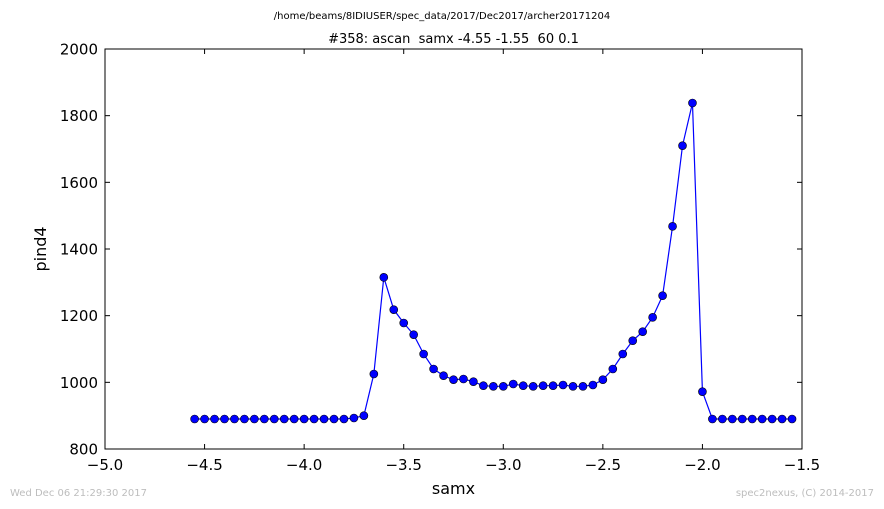  What do you see at coordinates (304, 465) in the screenshot?
I see `x-tick-label: −4.0` at bounding box center [304, 465].